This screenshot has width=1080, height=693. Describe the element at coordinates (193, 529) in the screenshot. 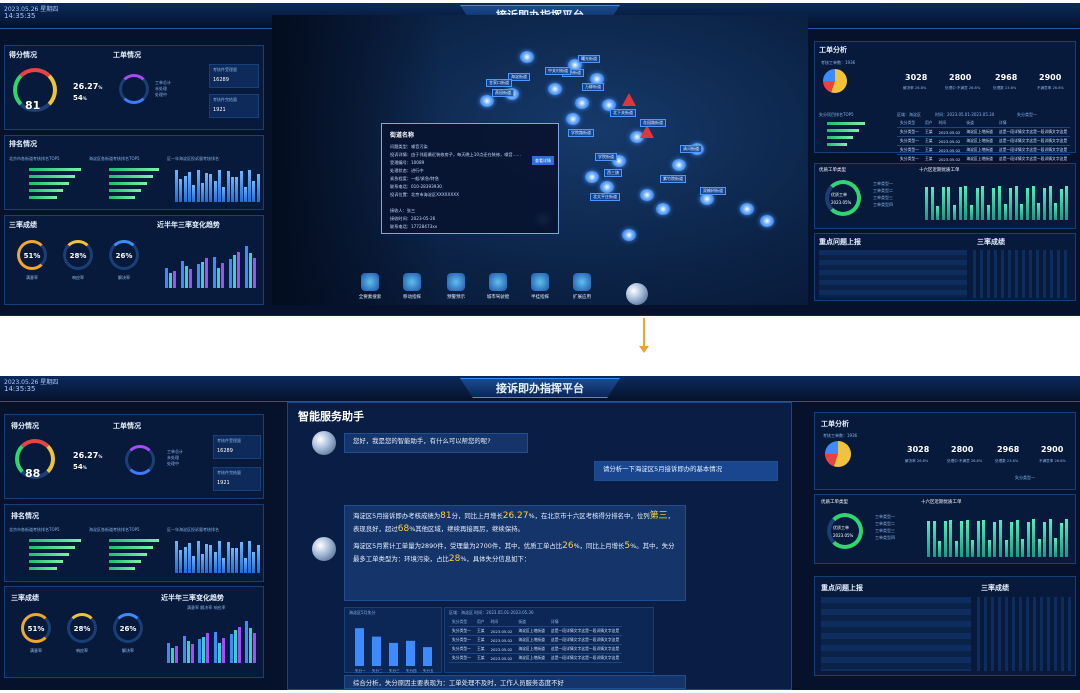

I see `ranking-sub3: 区一年海淀区投诉量考核排名` at that location.